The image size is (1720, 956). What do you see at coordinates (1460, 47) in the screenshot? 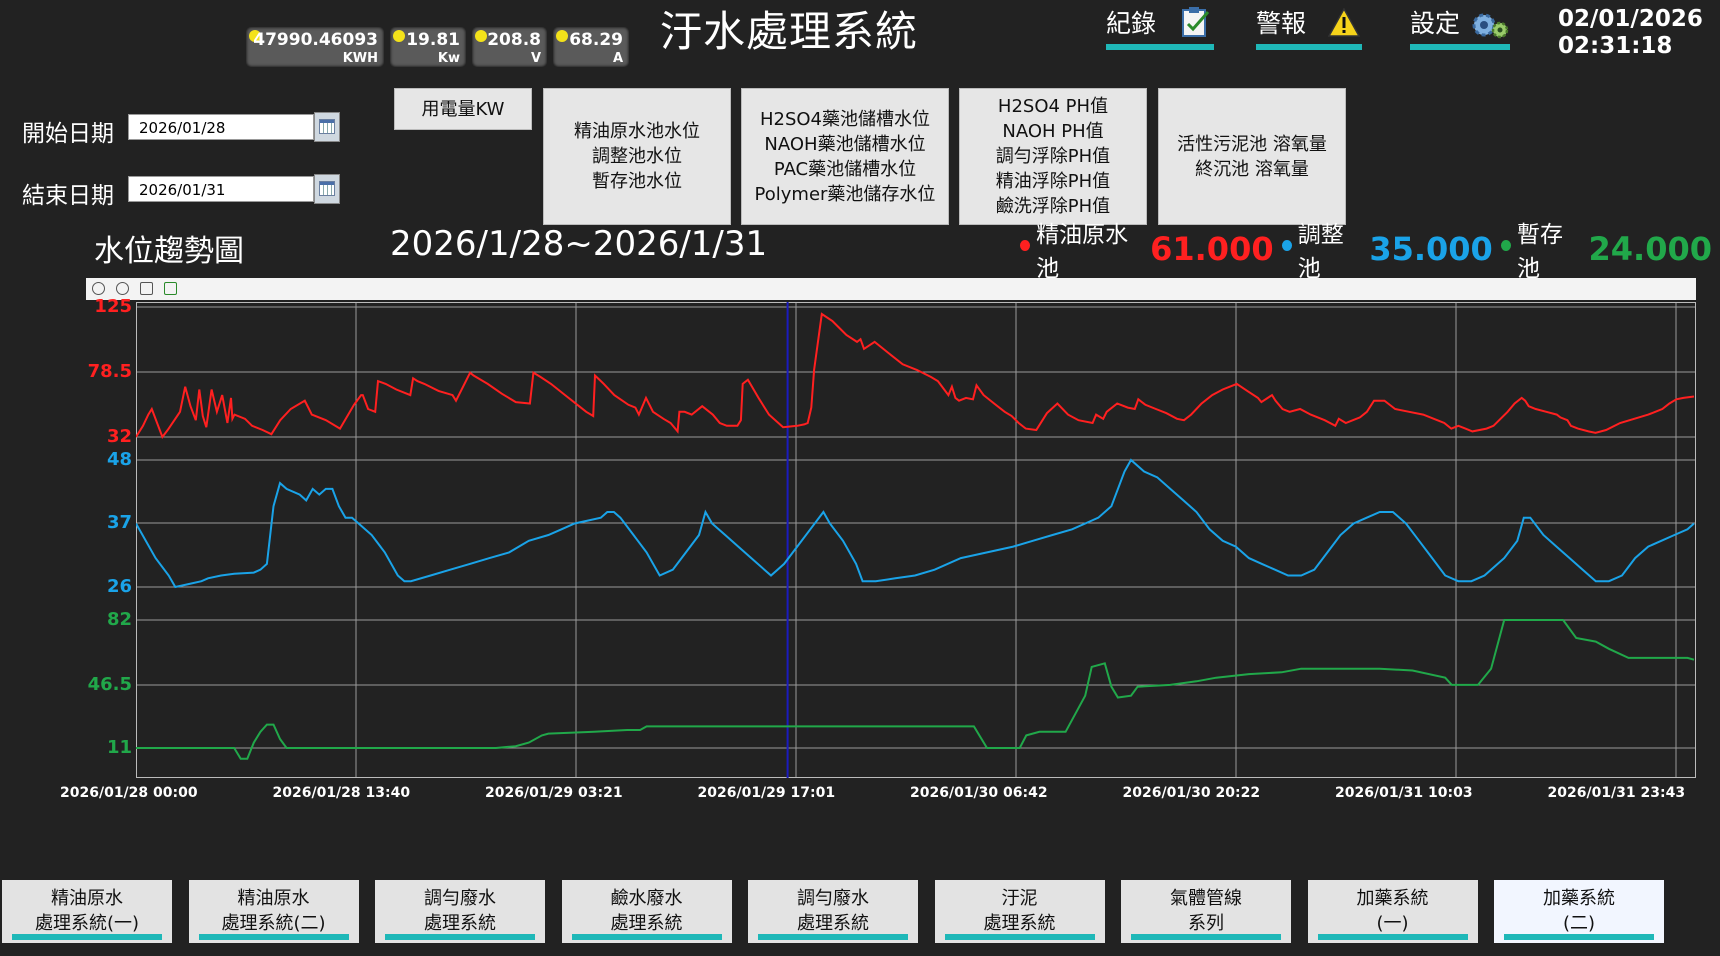
I see `settings-underline` at bounding box center [1460, 47].